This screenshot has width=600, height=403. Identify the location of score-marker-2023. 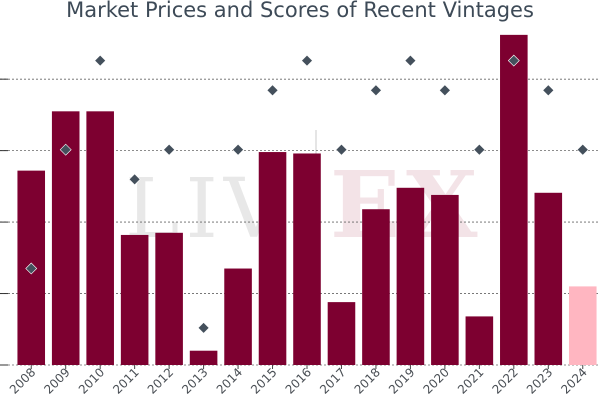
(548, 90).